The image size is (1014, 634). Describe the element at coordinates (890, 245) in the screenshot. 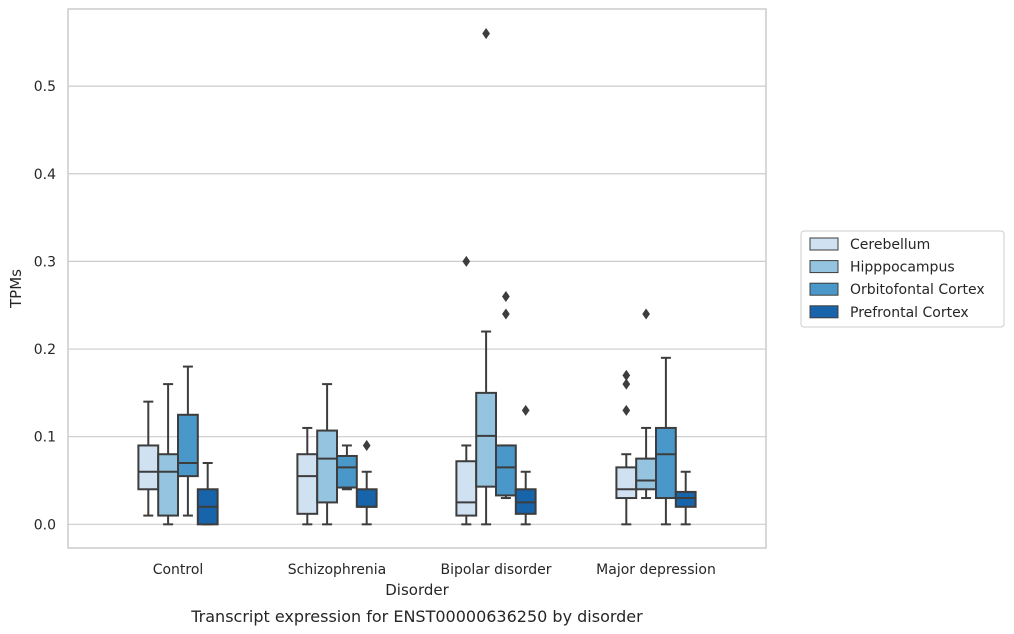

I see `legend-label: Cerebellum` at that location.